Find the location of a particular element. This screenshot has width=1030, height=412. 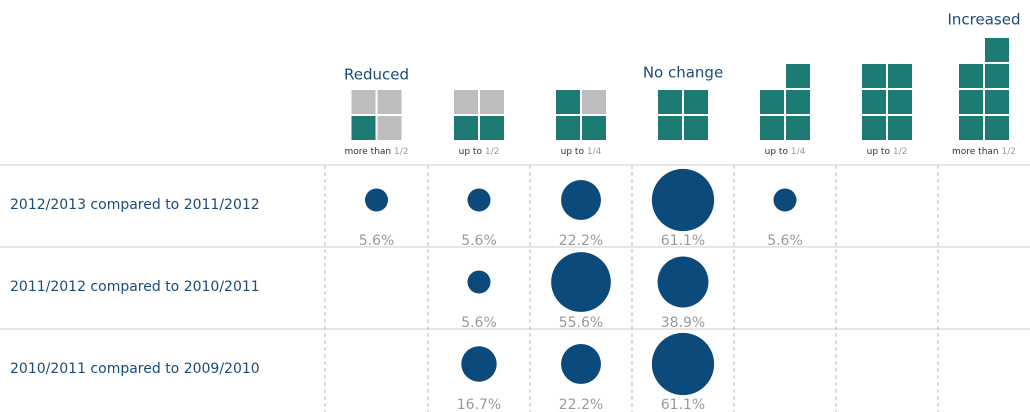

group-heading: Increased is located at coordinates (983, 20).